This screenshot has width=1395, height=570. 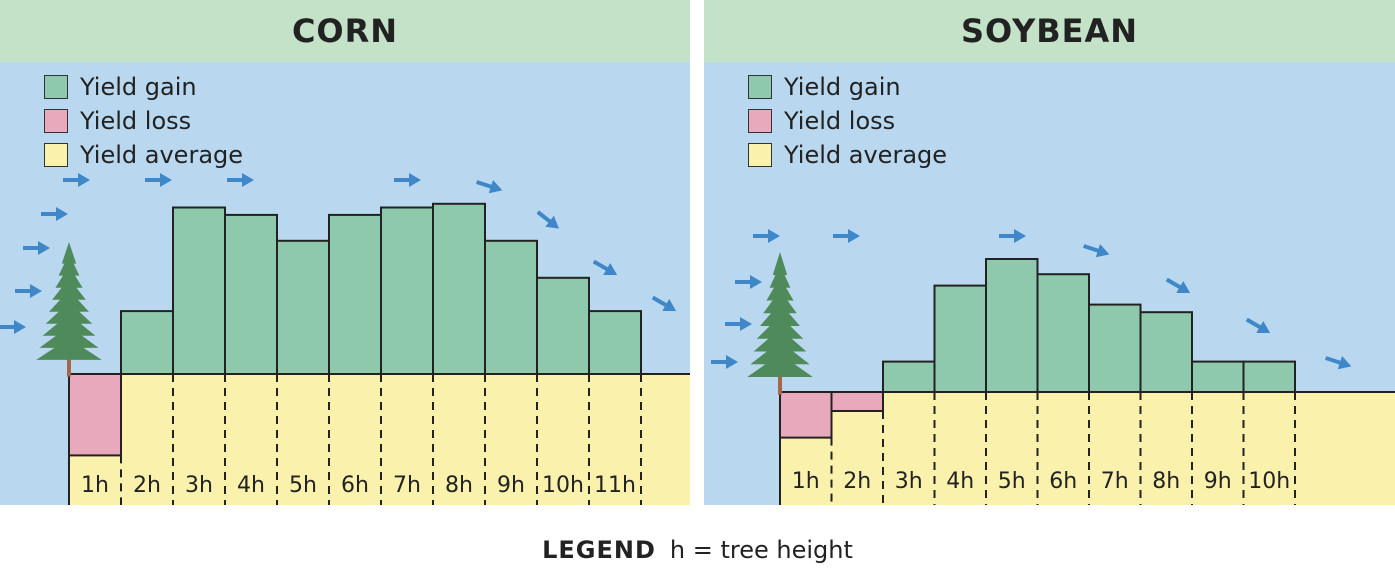 I want to click on category-label: 9h, so click(x=511, y=485).